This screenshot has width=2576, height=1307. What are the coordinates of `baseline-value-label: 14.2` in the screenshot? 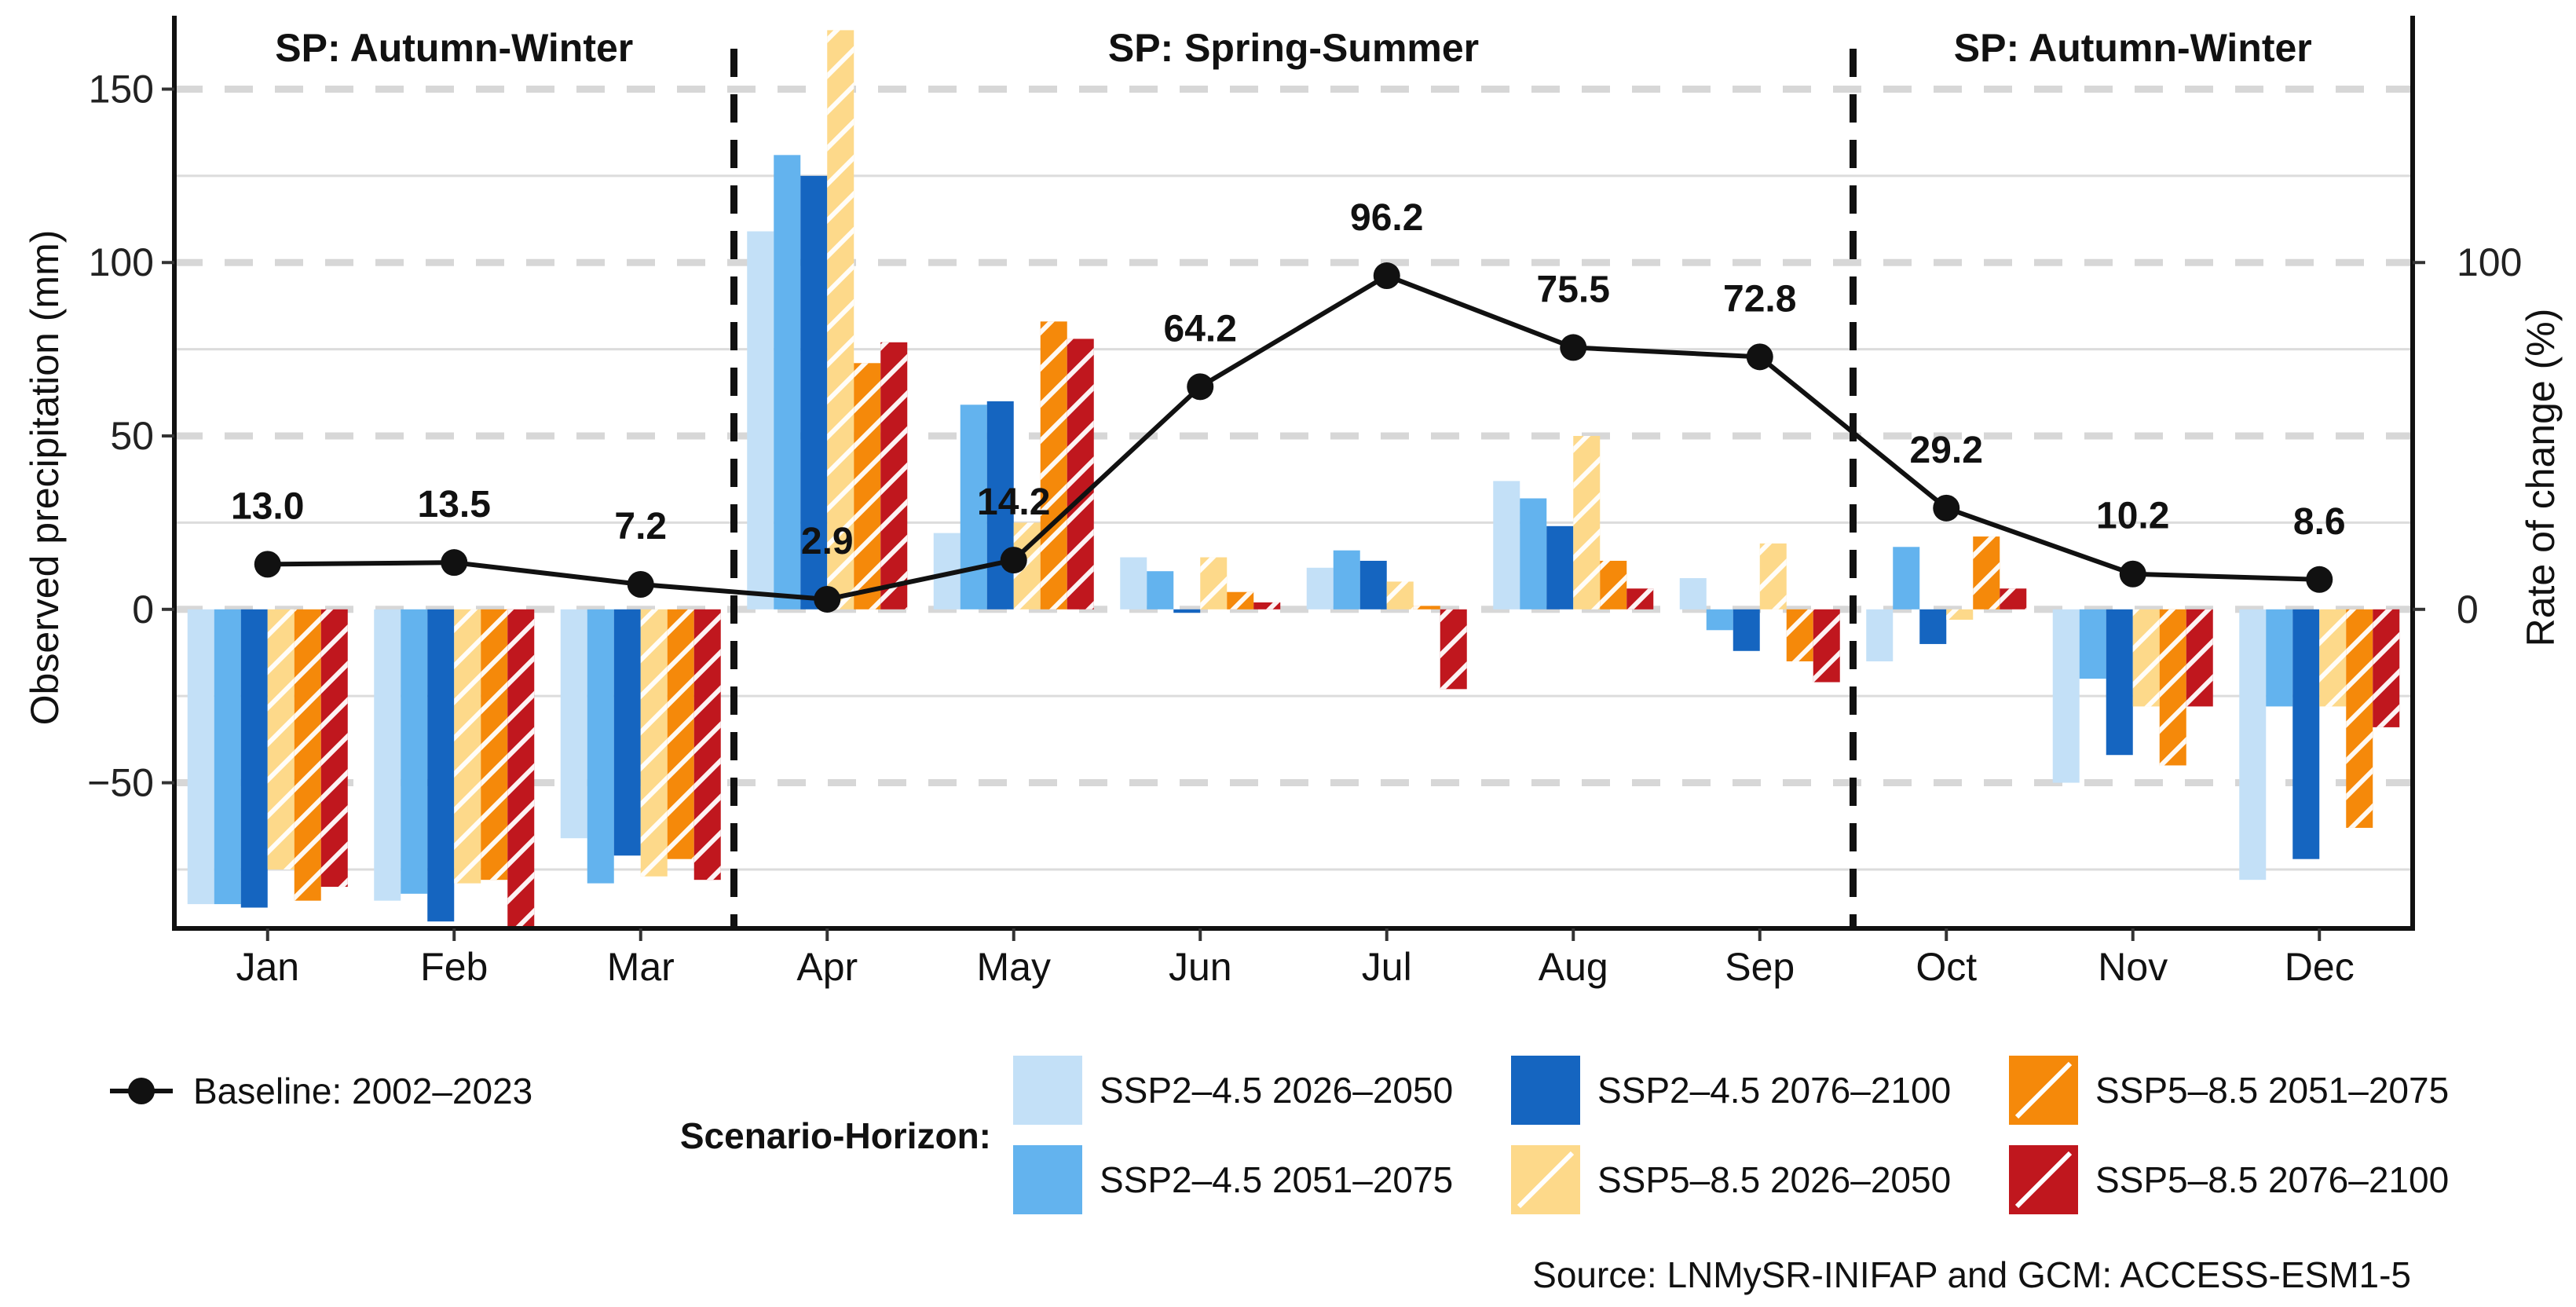 It's located at (1014, 502).